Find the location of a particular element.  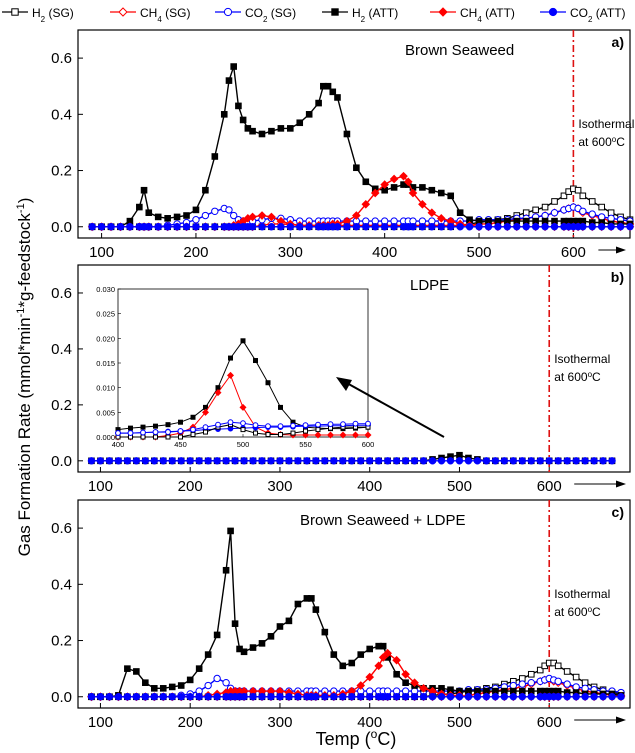

inset-arrow-head is located at coordinates (344, 384).